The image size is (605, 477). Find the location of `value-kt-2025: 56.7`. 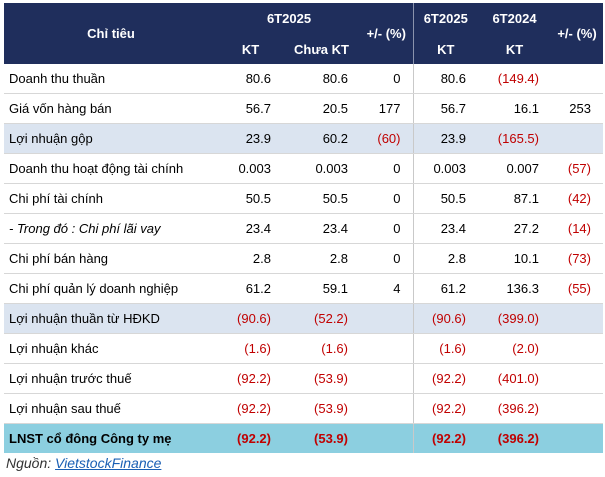

value-kt-2025: 56.7 is located at coordinates (445, 108).